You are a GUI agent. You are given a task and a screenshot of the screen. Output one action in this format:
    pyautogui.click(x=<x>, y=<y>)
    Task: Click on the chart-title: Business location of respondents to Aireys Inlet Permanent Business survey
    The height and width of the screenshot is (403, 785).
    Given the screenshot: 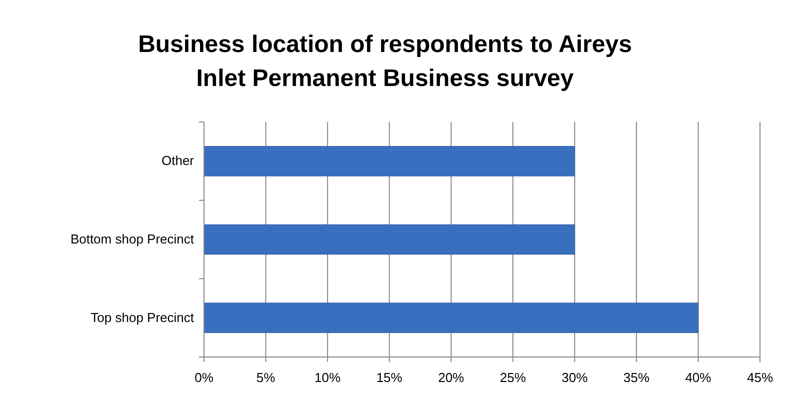 What is the action you would take?
    pyautogui.click(x=385, y=61)
    